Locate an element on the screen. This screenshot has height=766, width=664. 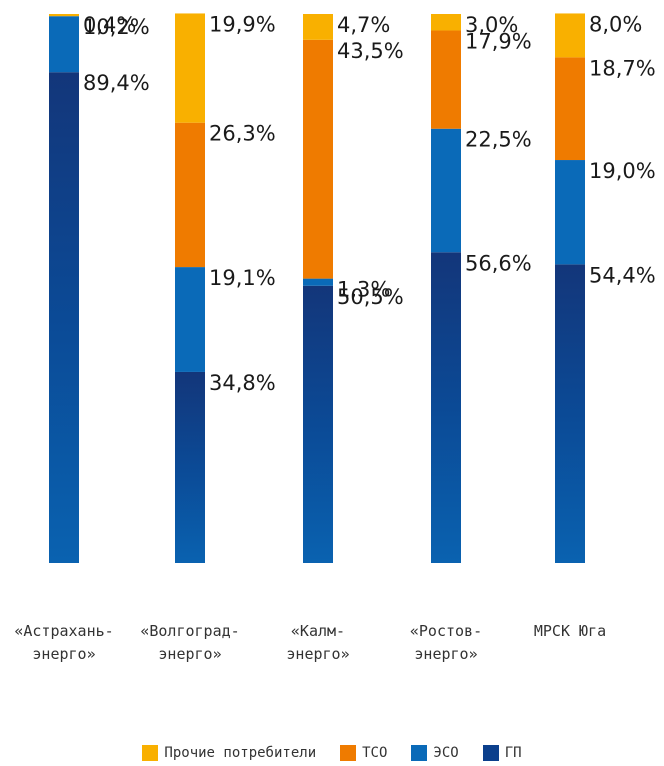
category-label-1-1: энерго» is located at coordinates (189, 654).